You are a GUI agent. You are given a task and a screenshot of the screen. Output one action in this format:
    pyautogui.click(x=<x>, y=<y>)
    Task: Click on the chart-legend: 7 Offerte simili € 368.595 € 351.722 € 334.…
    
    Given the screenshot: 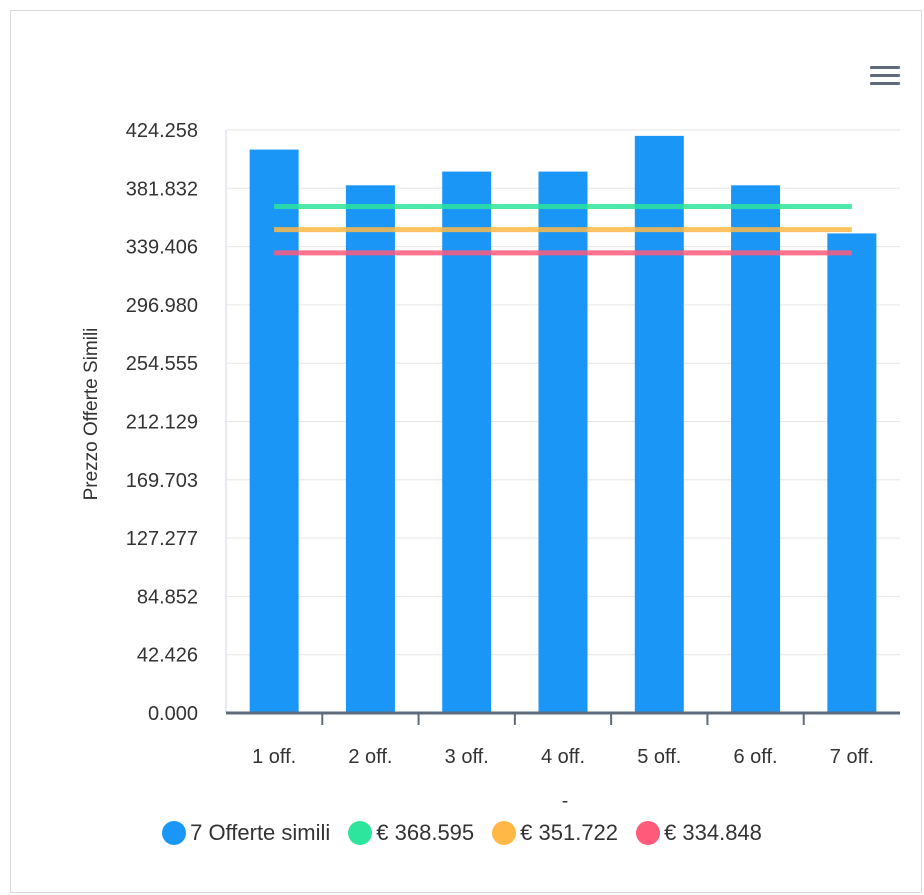 What is the action you would take?
    pyautogui.click(x=462, y=833)
    